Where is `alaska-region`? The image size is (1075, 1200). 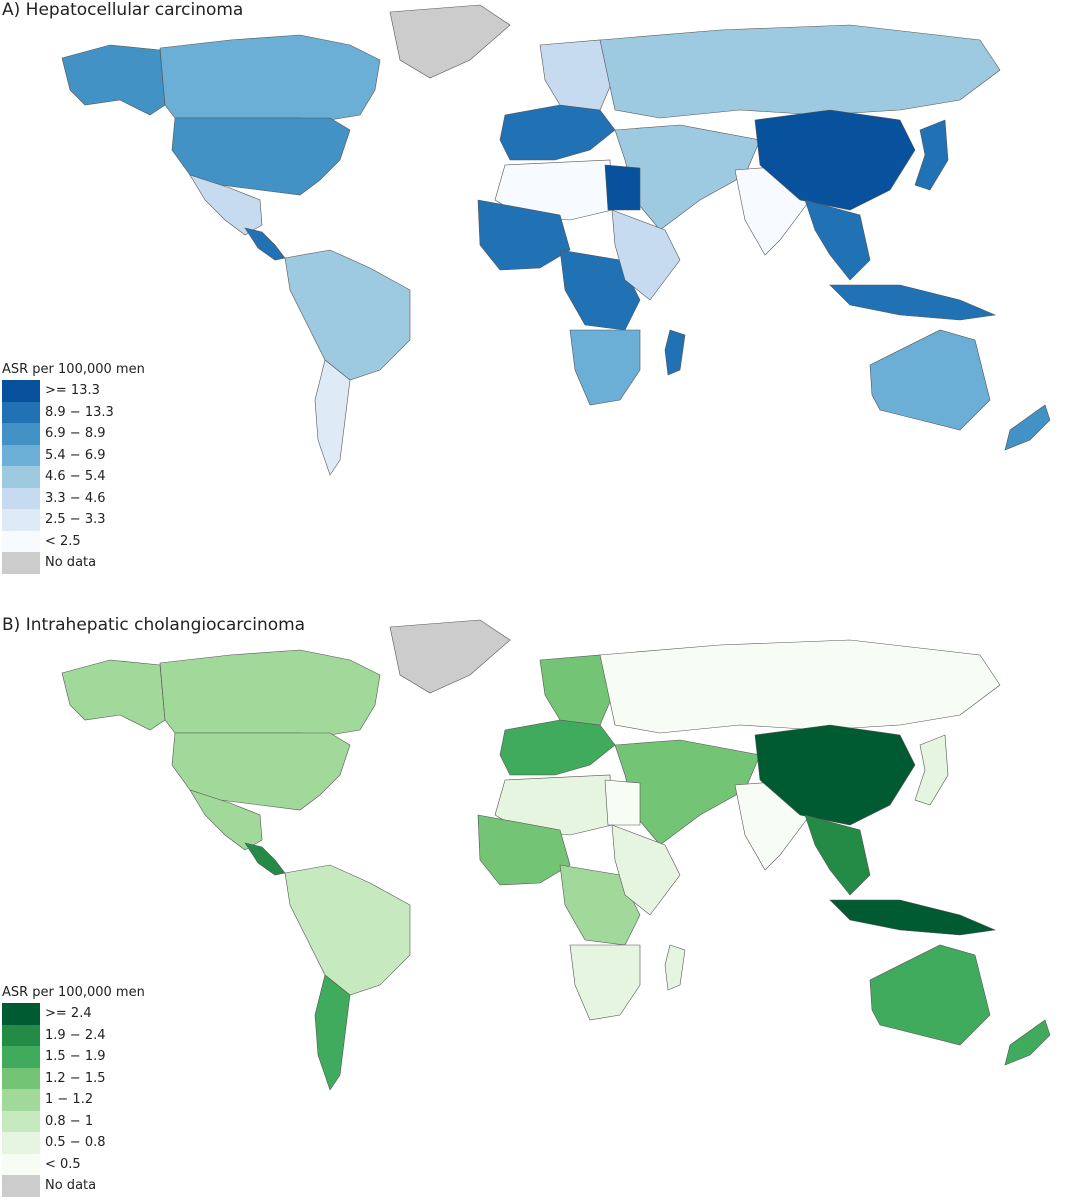 alaska-region is located at coordinates (113, 695).